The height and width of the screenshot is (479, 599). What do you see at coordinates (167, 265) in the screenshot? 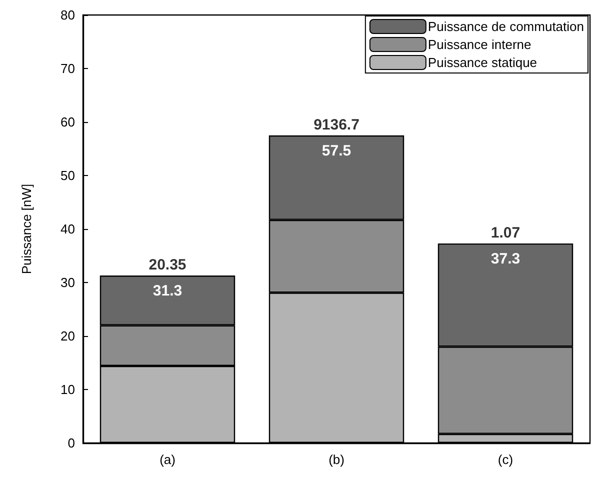
I see `annotation: 20.35` at bounding box center [167, 265].